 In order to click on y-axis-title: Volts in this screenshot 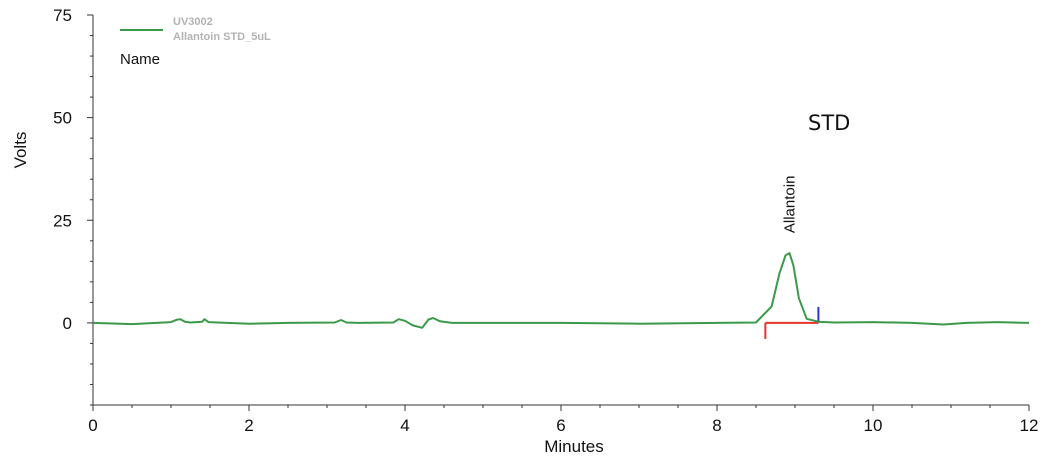, I will do `click(20, 150)`.